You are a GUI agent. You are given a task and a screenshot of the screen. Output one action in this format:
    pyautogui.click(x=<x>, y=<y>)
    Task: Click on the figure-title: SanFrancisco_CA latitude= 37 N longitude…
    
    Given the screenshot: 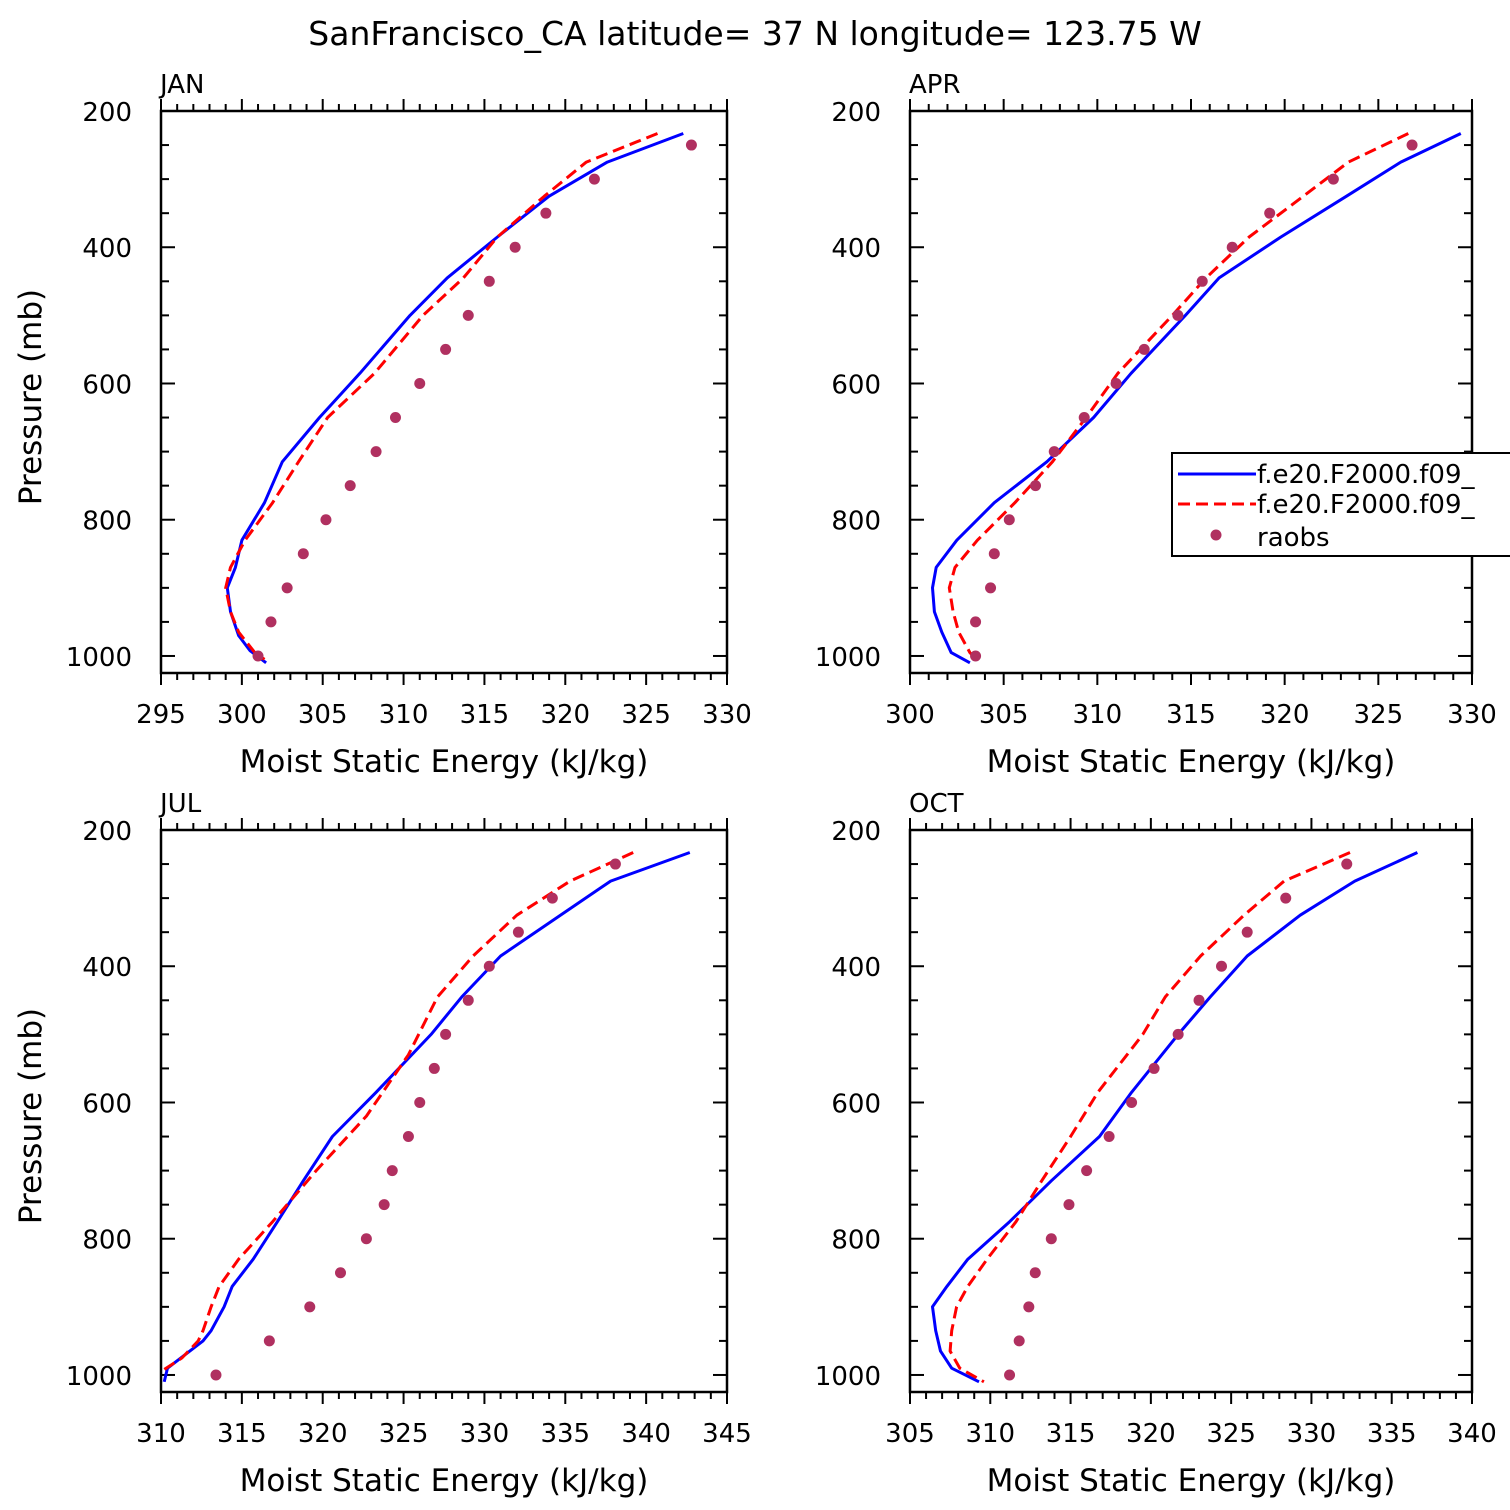 What is the action you would take?
    pyautogui.click(x=754, y=33)
    